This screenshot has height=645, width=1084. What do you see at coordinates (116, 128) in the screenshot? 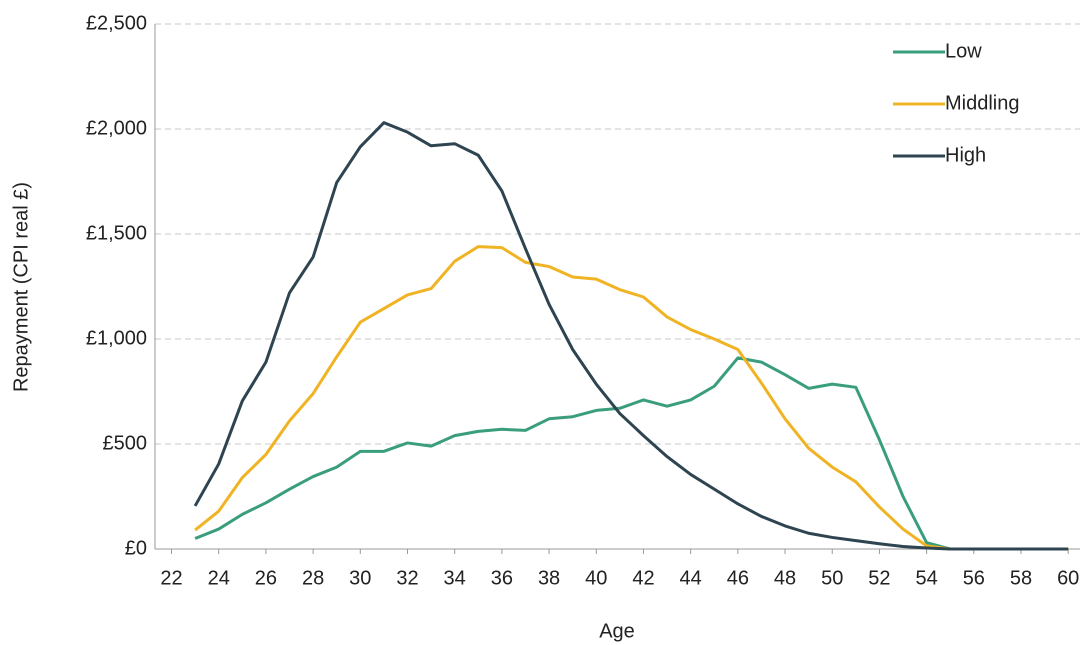
I see `y-tick-label: £2,000` at bounding box center [116, 128].